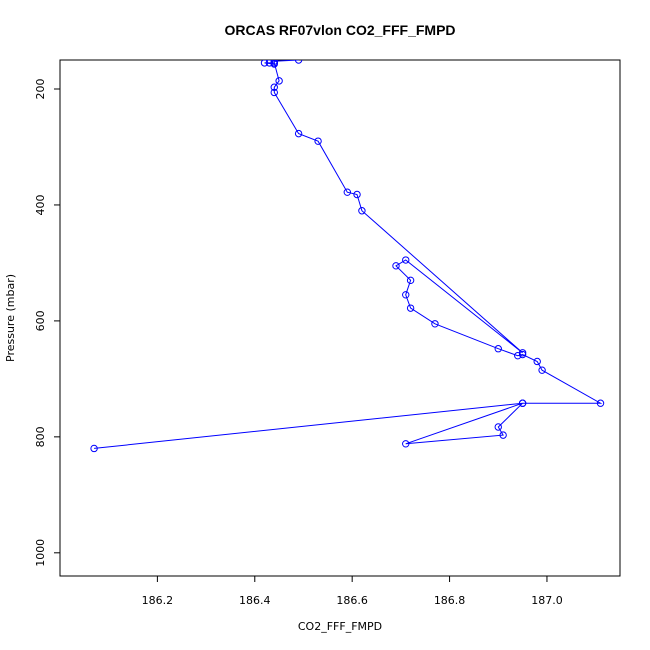 The width and height of the screenshot is (650, 650). Describe the element at coordinates (158, 600) in the screenshot. I see `x-tick-label: 186.2` at that location.